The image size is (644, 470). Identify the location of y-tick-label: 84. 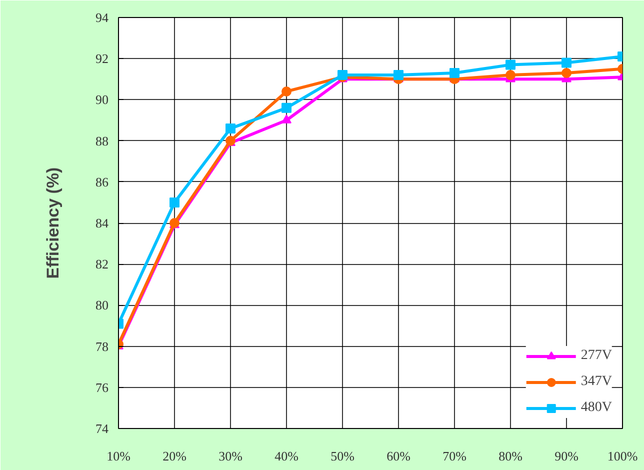
(102, 223).